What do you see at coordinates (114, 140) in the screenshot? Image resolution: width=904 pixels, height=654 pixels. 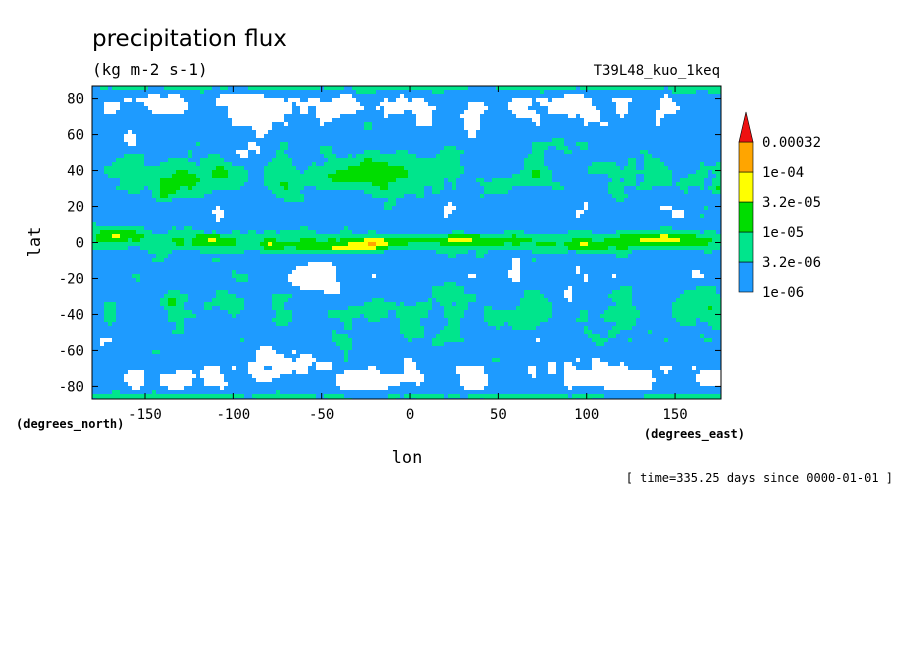 I see `contour-cell-2059` at bounding box center [114, 140].